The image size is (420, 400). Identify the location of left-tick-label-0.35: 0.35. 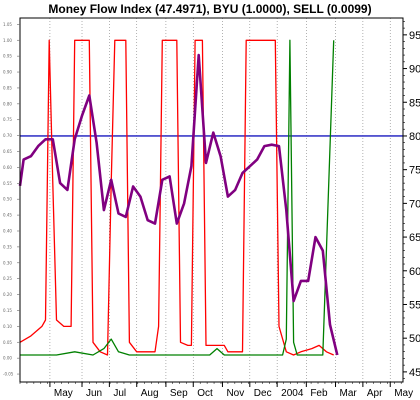
(7, 246).